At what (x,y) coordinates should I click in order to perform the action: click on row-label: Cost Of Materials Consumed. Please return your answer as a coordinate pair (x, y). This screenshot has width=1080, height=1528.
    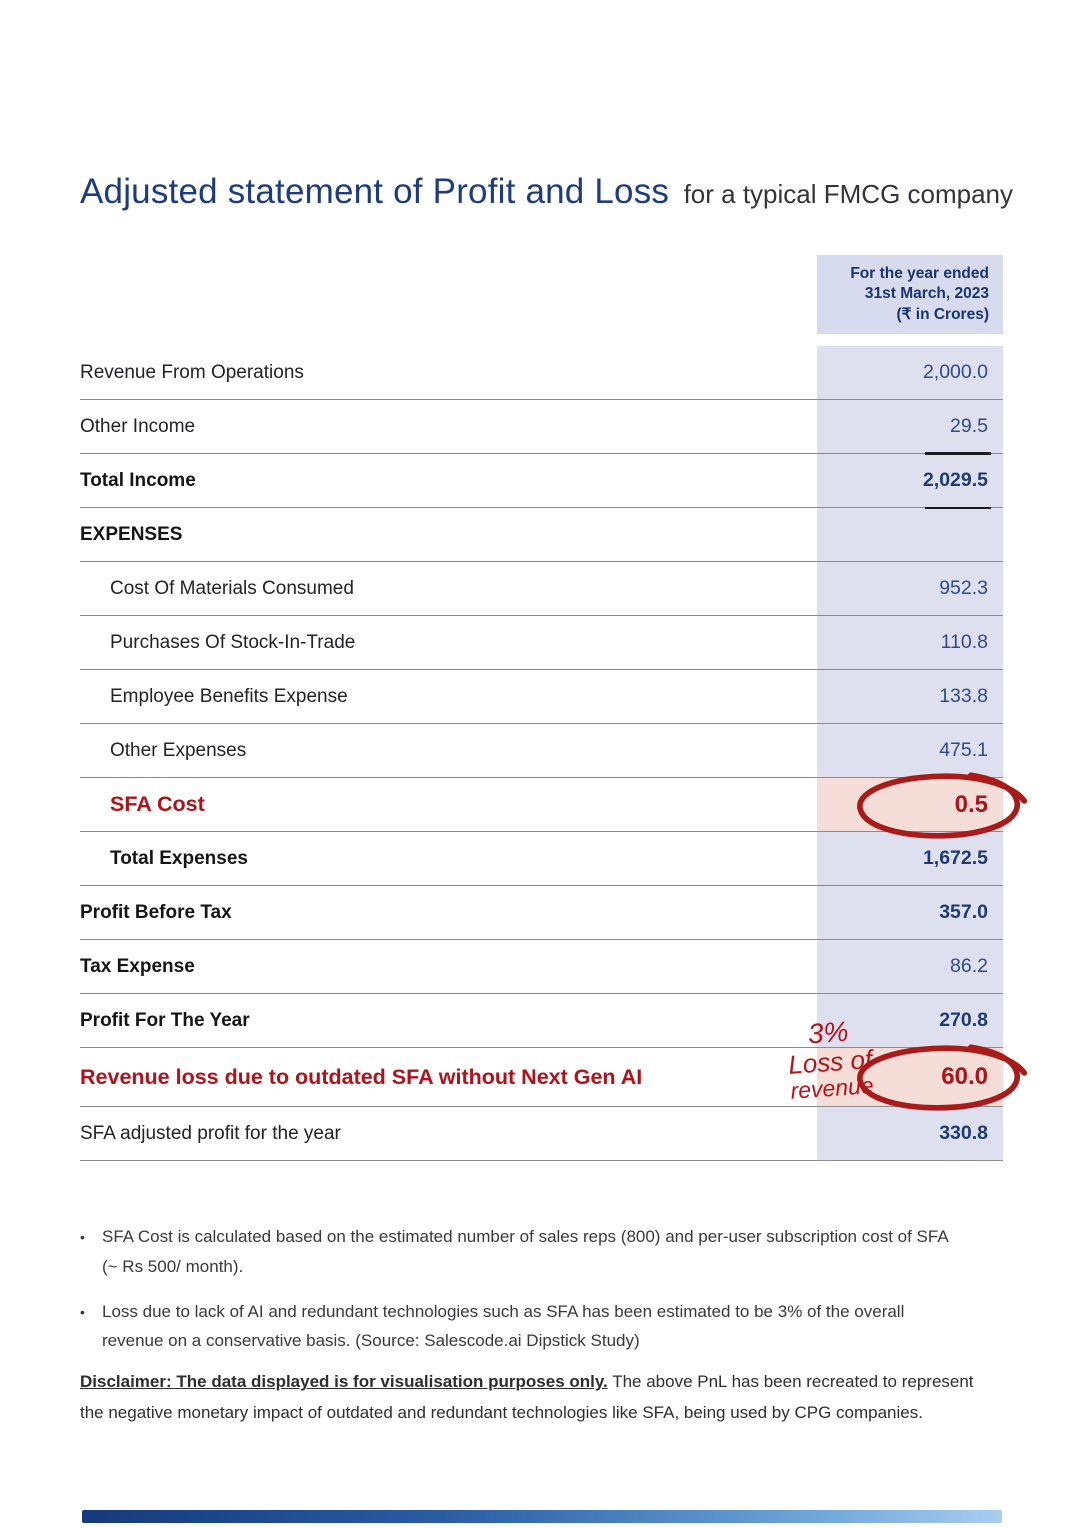
    Looking at the image, I should click on (232, 588).